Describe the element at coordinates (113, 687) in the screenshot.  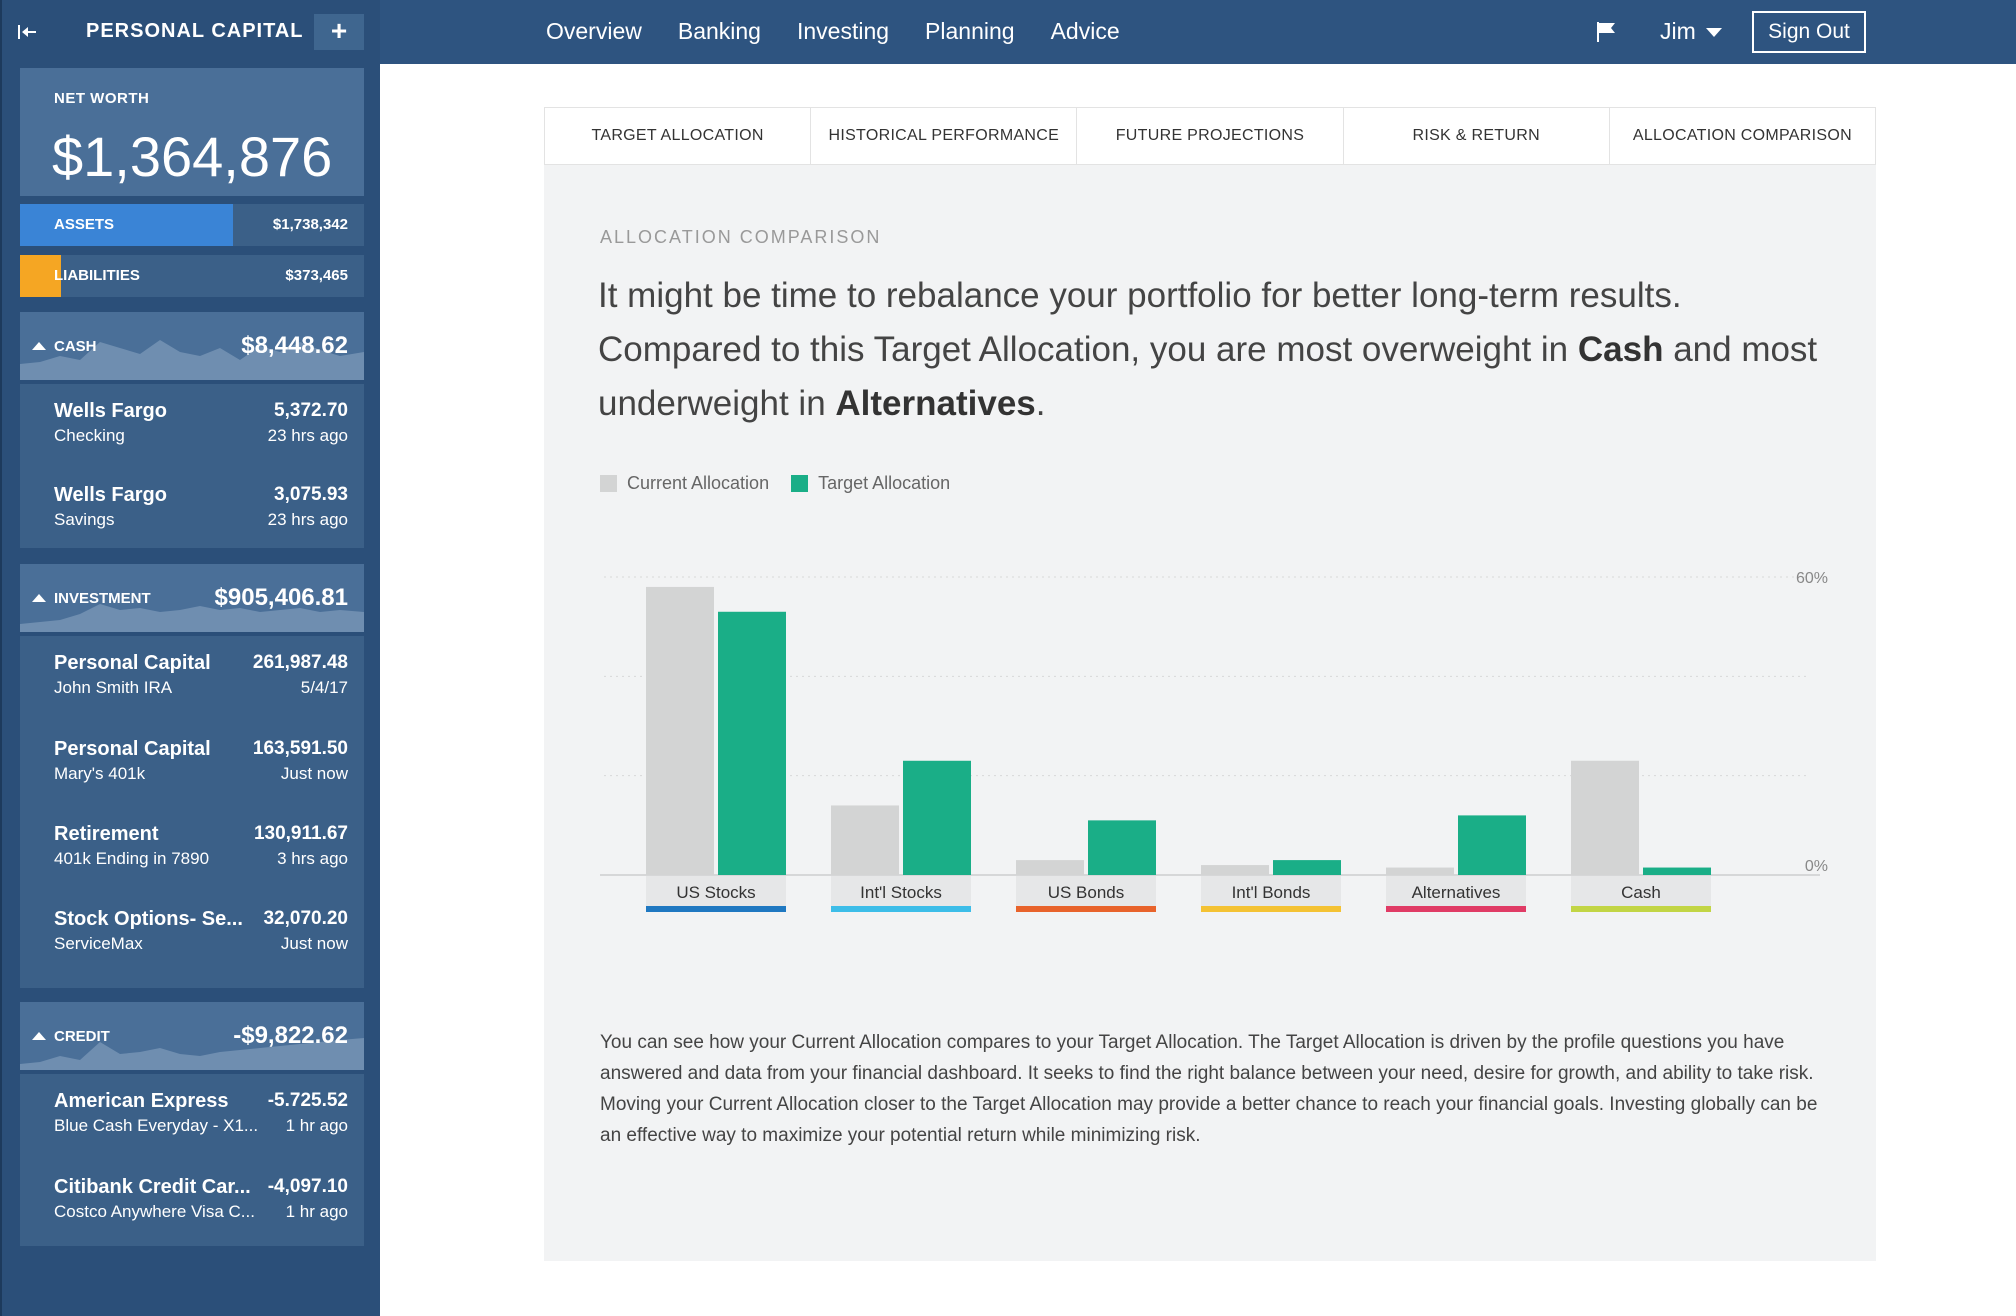
I see `account-type: John Smith IRA` at that location.